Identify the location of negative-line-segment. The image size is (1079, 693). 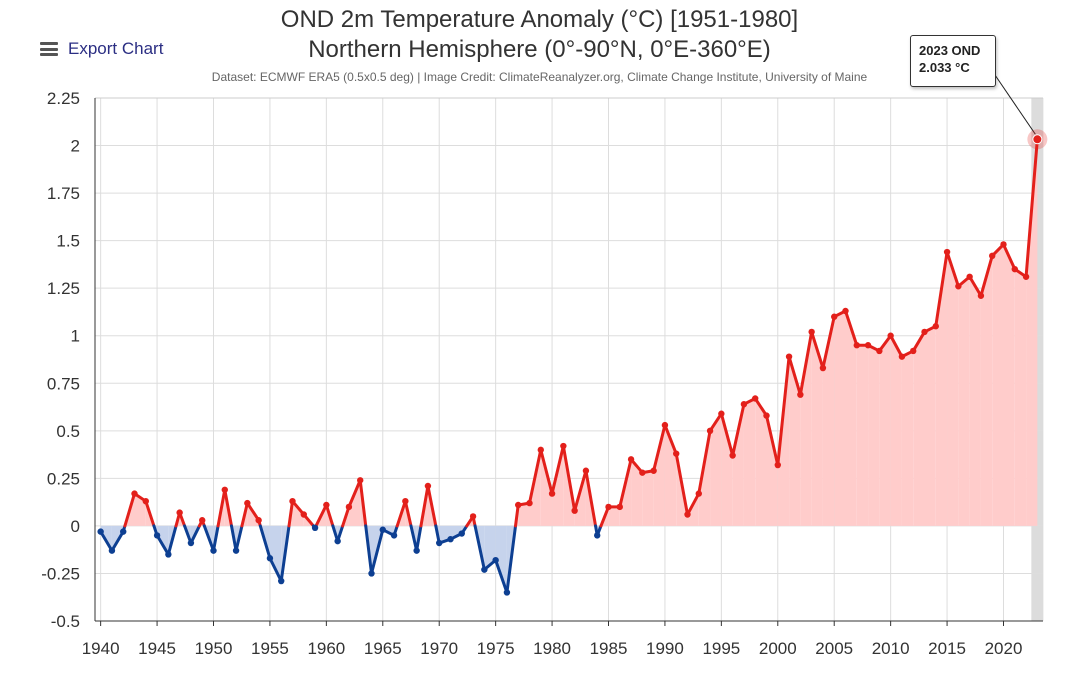
(265, 542).